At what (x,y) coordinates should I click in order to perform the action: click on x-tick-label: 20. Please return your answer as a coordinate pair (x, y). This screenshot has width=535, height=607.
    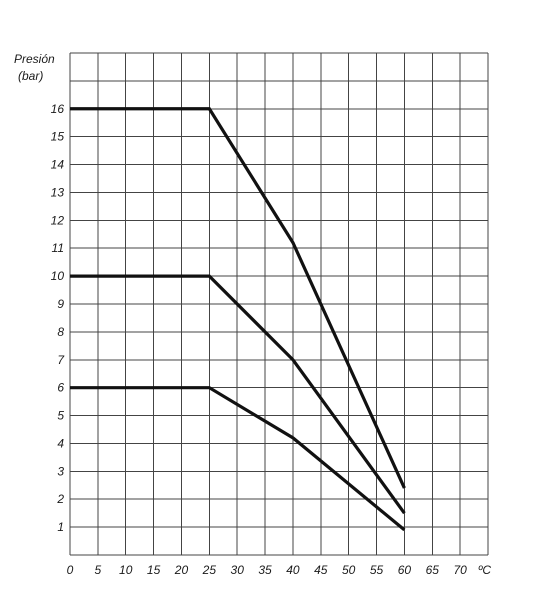
    Looking at the image, I should click on (181, 570).